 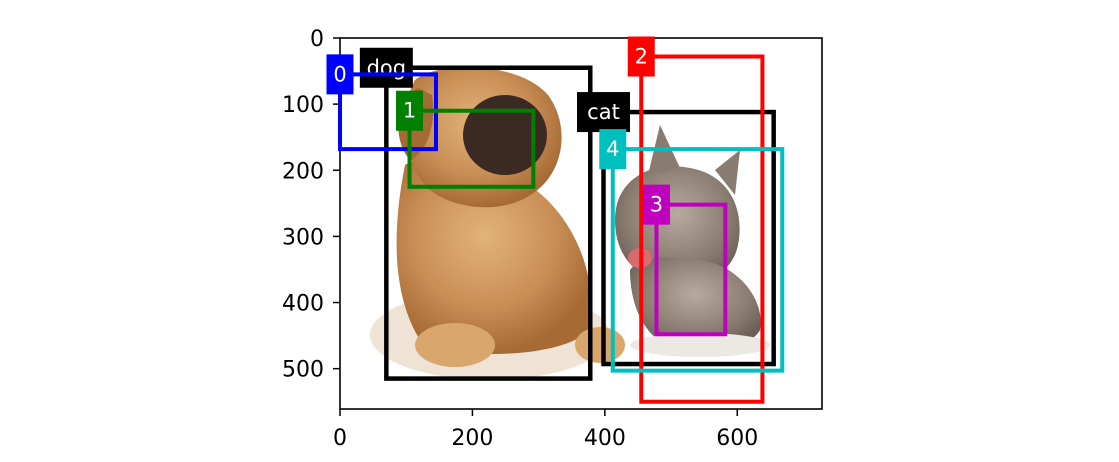 I want to click on anchor-box-4-tag, so click(x=613, y=149).